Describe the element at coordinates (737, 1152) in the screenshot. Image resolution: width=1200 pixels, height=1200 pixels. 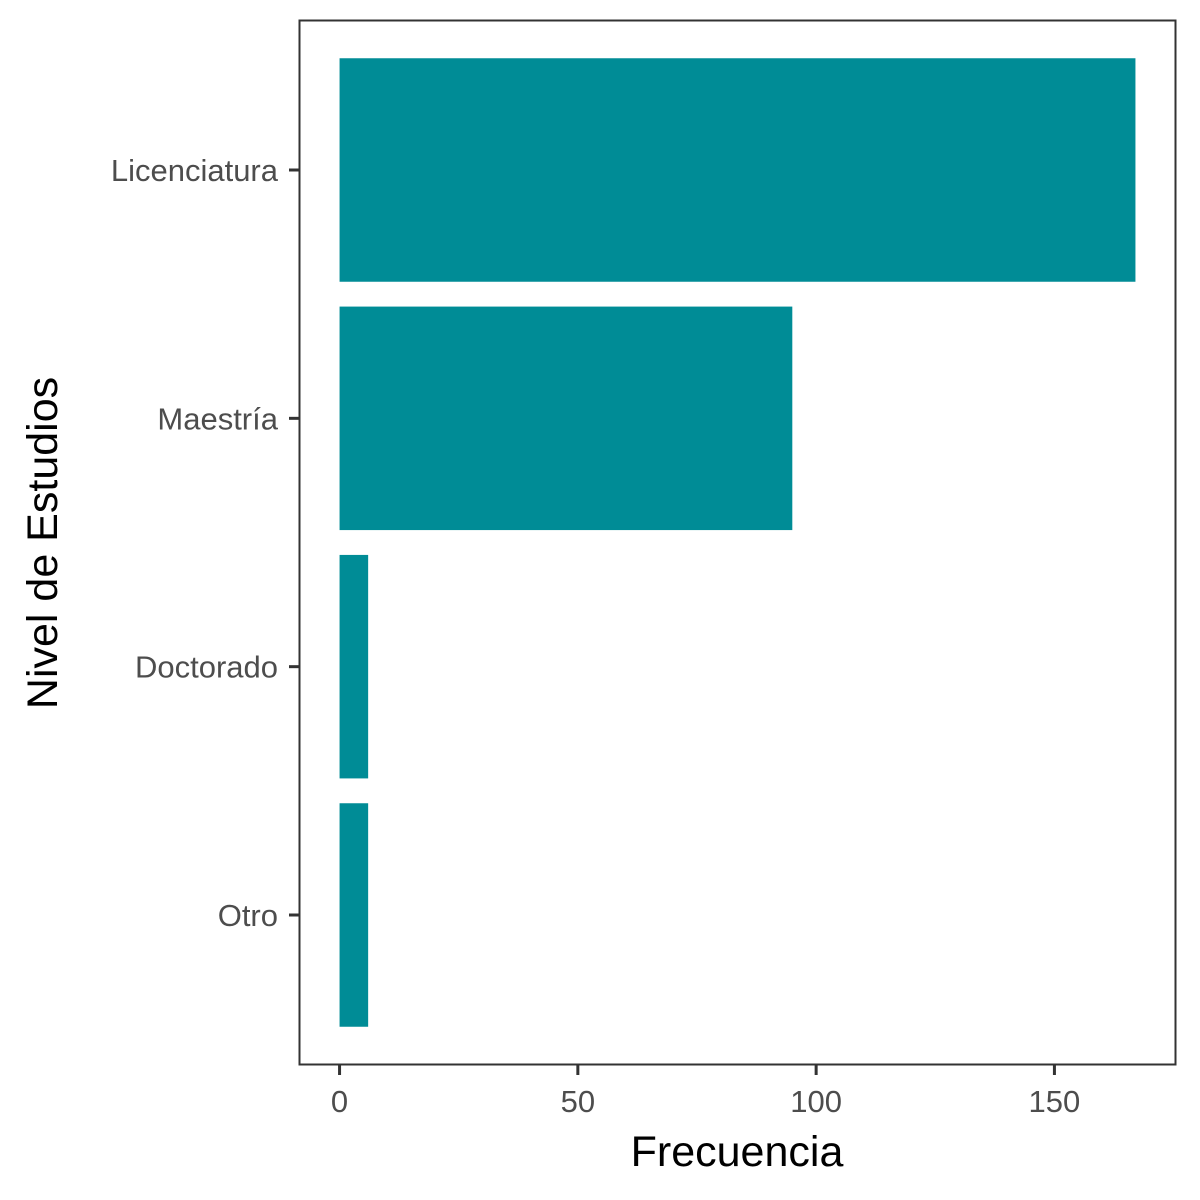
I see `x-axis-title: Frecuencia` at that location.